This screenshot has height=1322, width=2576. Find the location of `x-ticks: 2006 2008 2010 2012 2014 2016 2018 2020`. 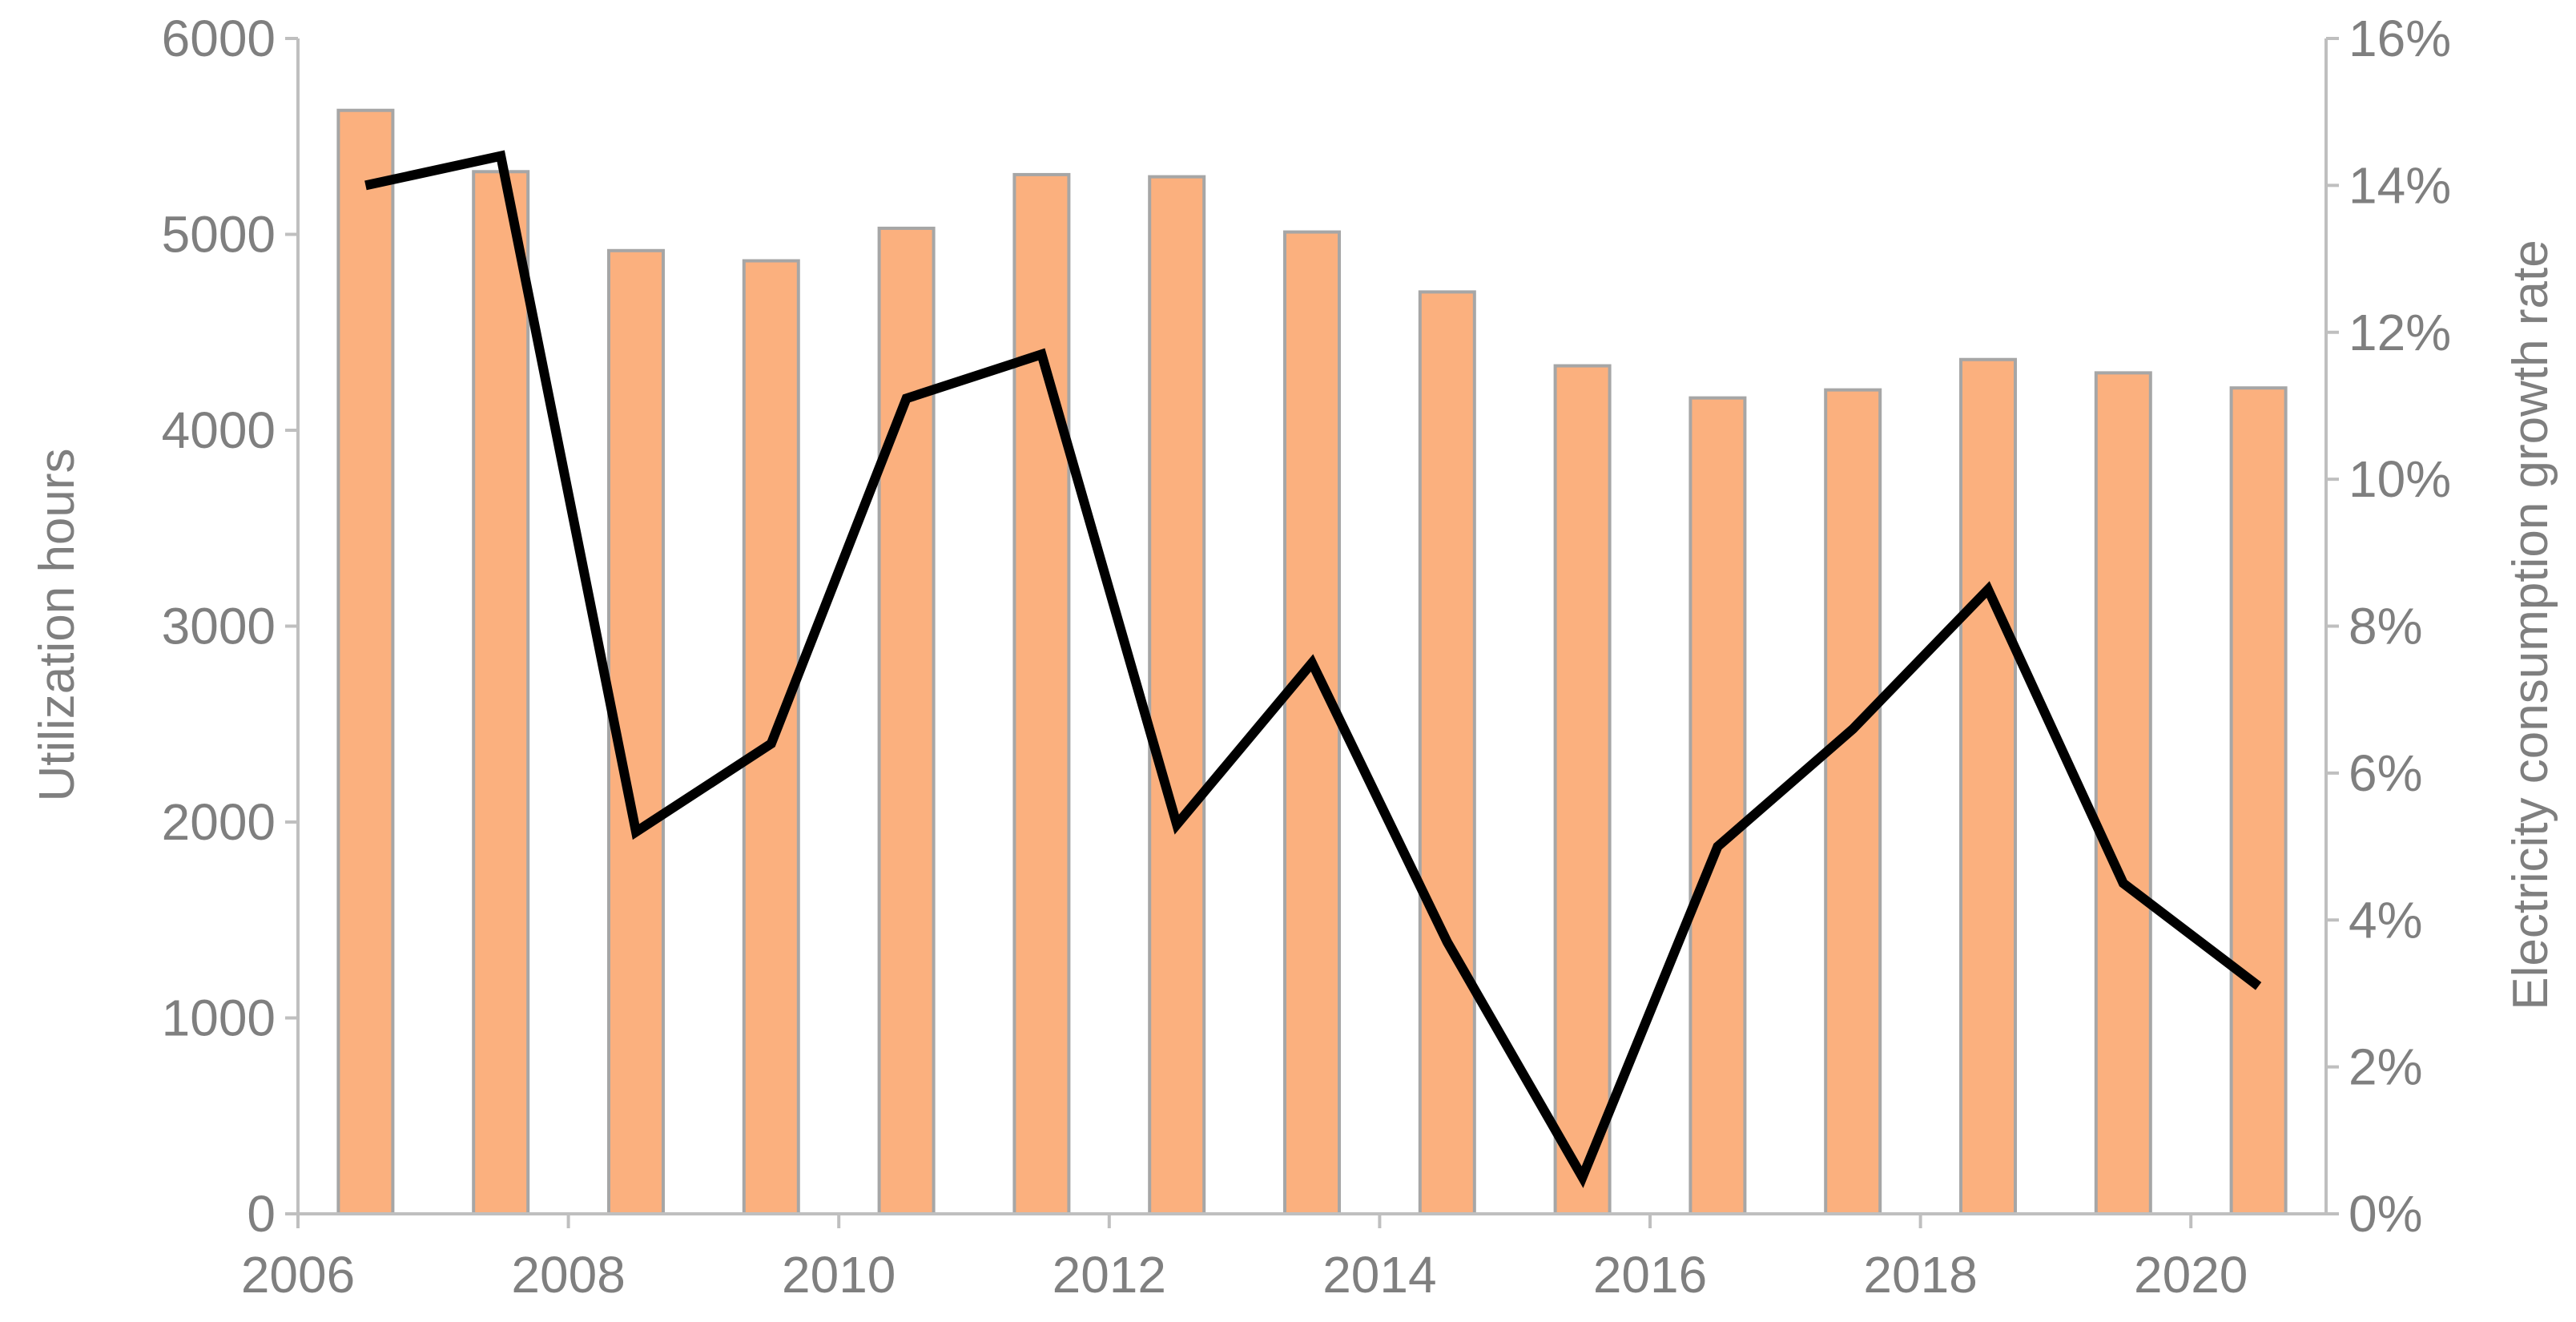

x-ticks: 2006 2008 2010 2012 2014 2016 2018 2020 is located at coordinates (1244, 1259).